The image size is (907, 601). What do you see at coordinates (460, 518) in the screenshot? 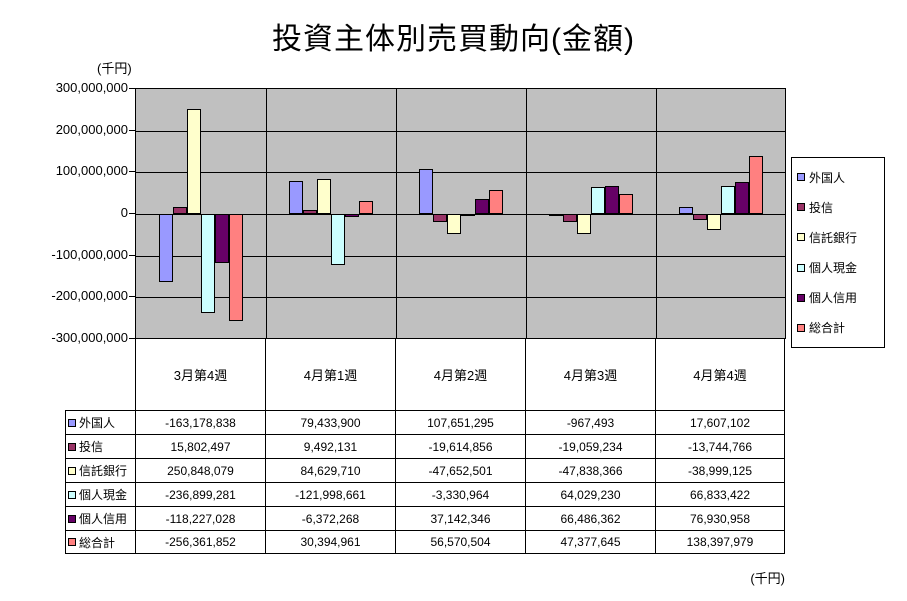
I see `value-cell: 37,142,346` at bounding box center [460, 518].